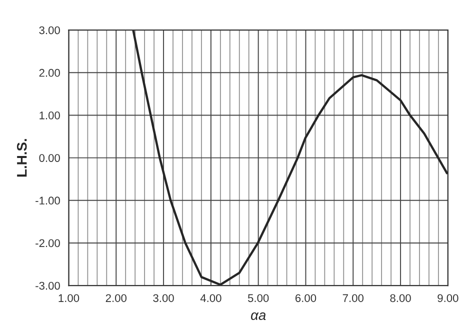 The height and width of the screenshot is (334, 474). What do you see at coordinates (400, 298) in the screenshot?
I see `x-tick-label: 8.00` at bounding box center [400, 298].